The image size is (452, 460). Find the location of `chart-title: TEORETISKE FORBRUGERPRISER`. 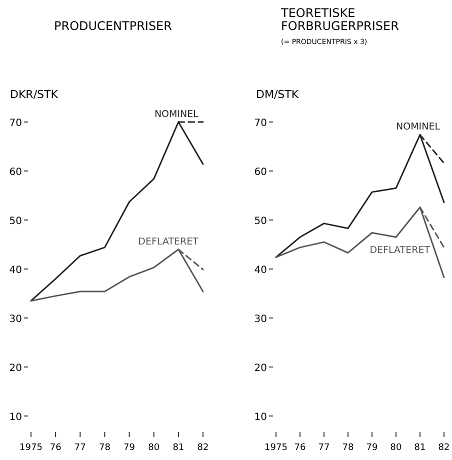

chart-title: TEORETISKE FORBRUGERPRISER is located at coordinates (339, 19).